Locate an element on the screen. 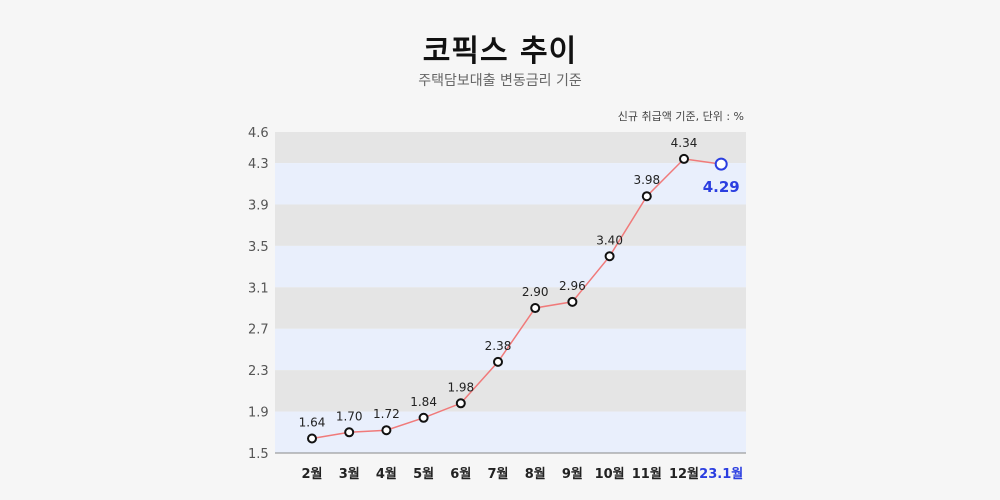  chart-title: 코픽스 추이 is located at coordinates (500, 51).